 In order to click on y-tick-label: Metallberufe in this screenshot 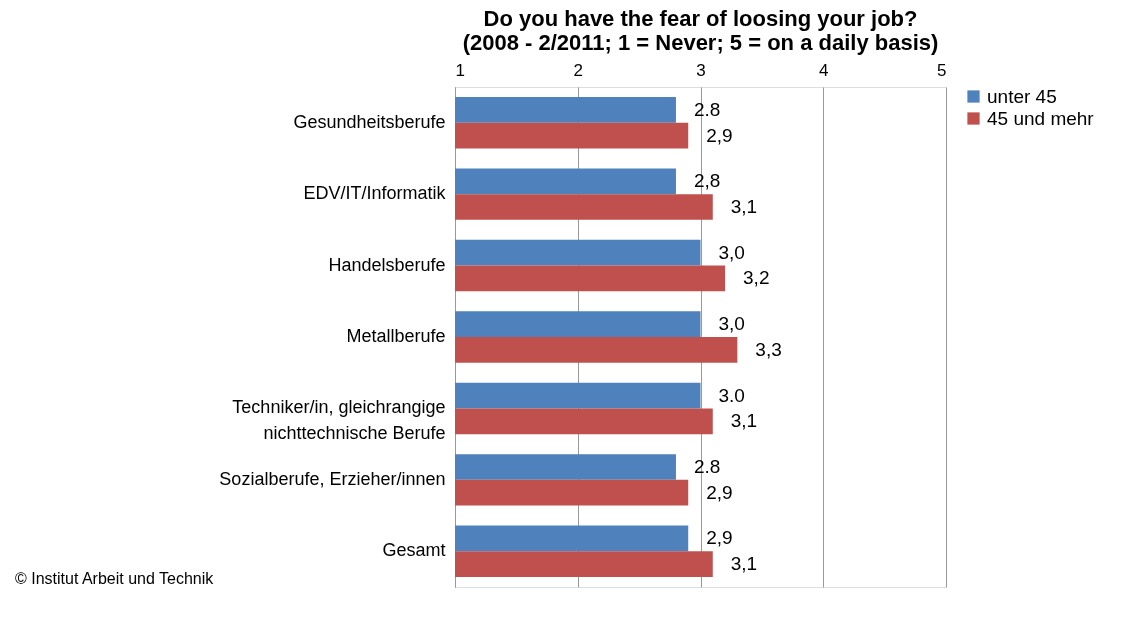, I will do `click(396, 336)`.